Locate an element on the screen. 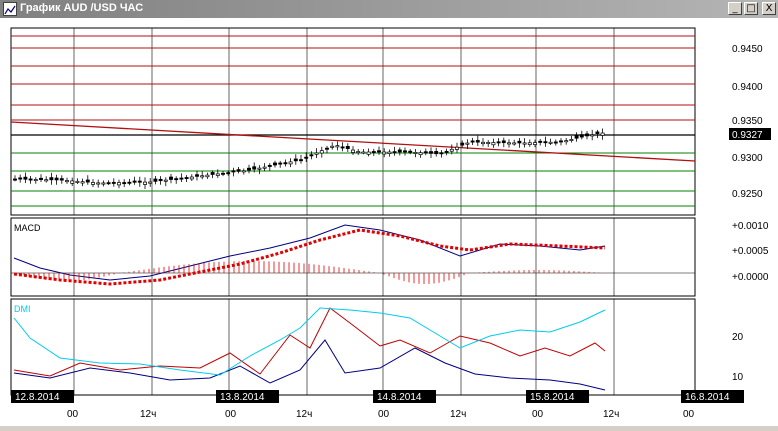 The height and width of the screenshot is (431, 778). close-button: X is located at coordinates (769, 8).